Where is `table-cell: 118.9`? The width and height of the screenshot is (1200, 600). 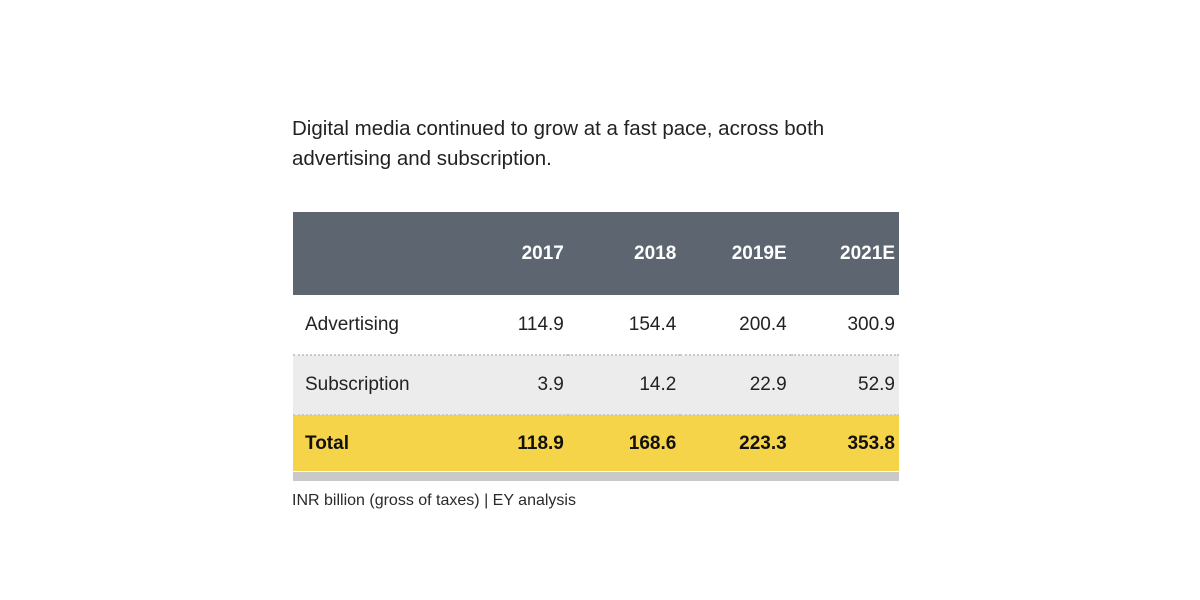
table-cell: 118.9 is located at coordinates (540, 443).